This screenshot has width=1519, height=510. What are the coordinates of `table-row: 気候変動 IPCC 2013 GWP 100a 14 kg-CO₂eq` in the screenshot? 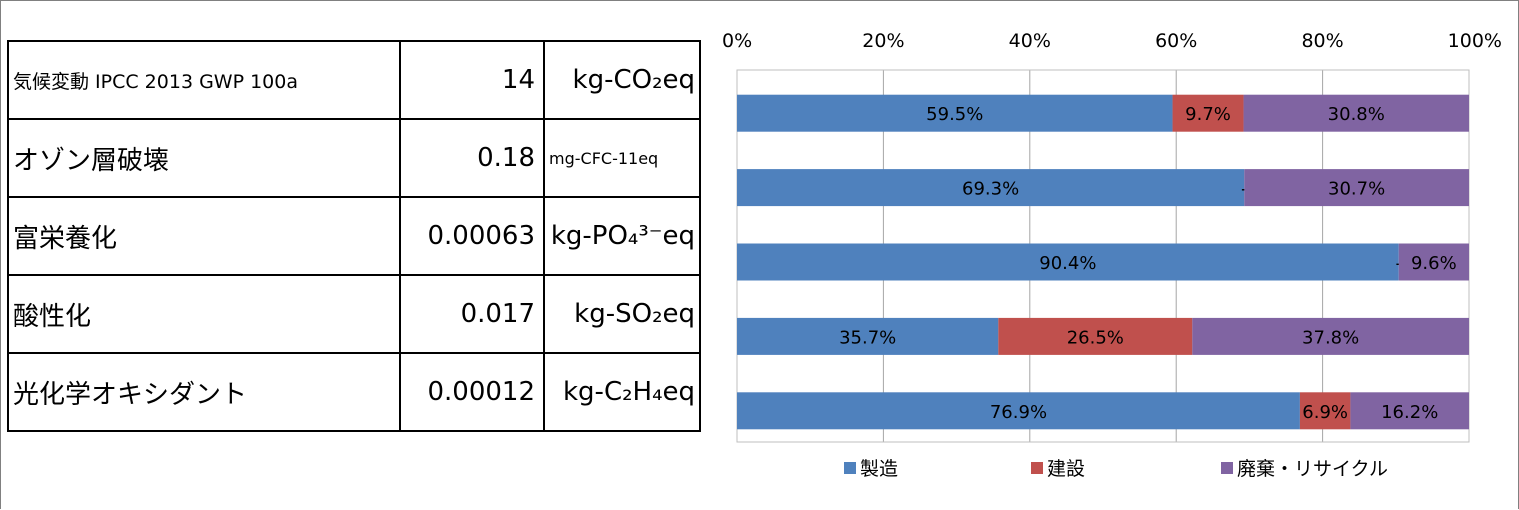 It's located at (354, 80).